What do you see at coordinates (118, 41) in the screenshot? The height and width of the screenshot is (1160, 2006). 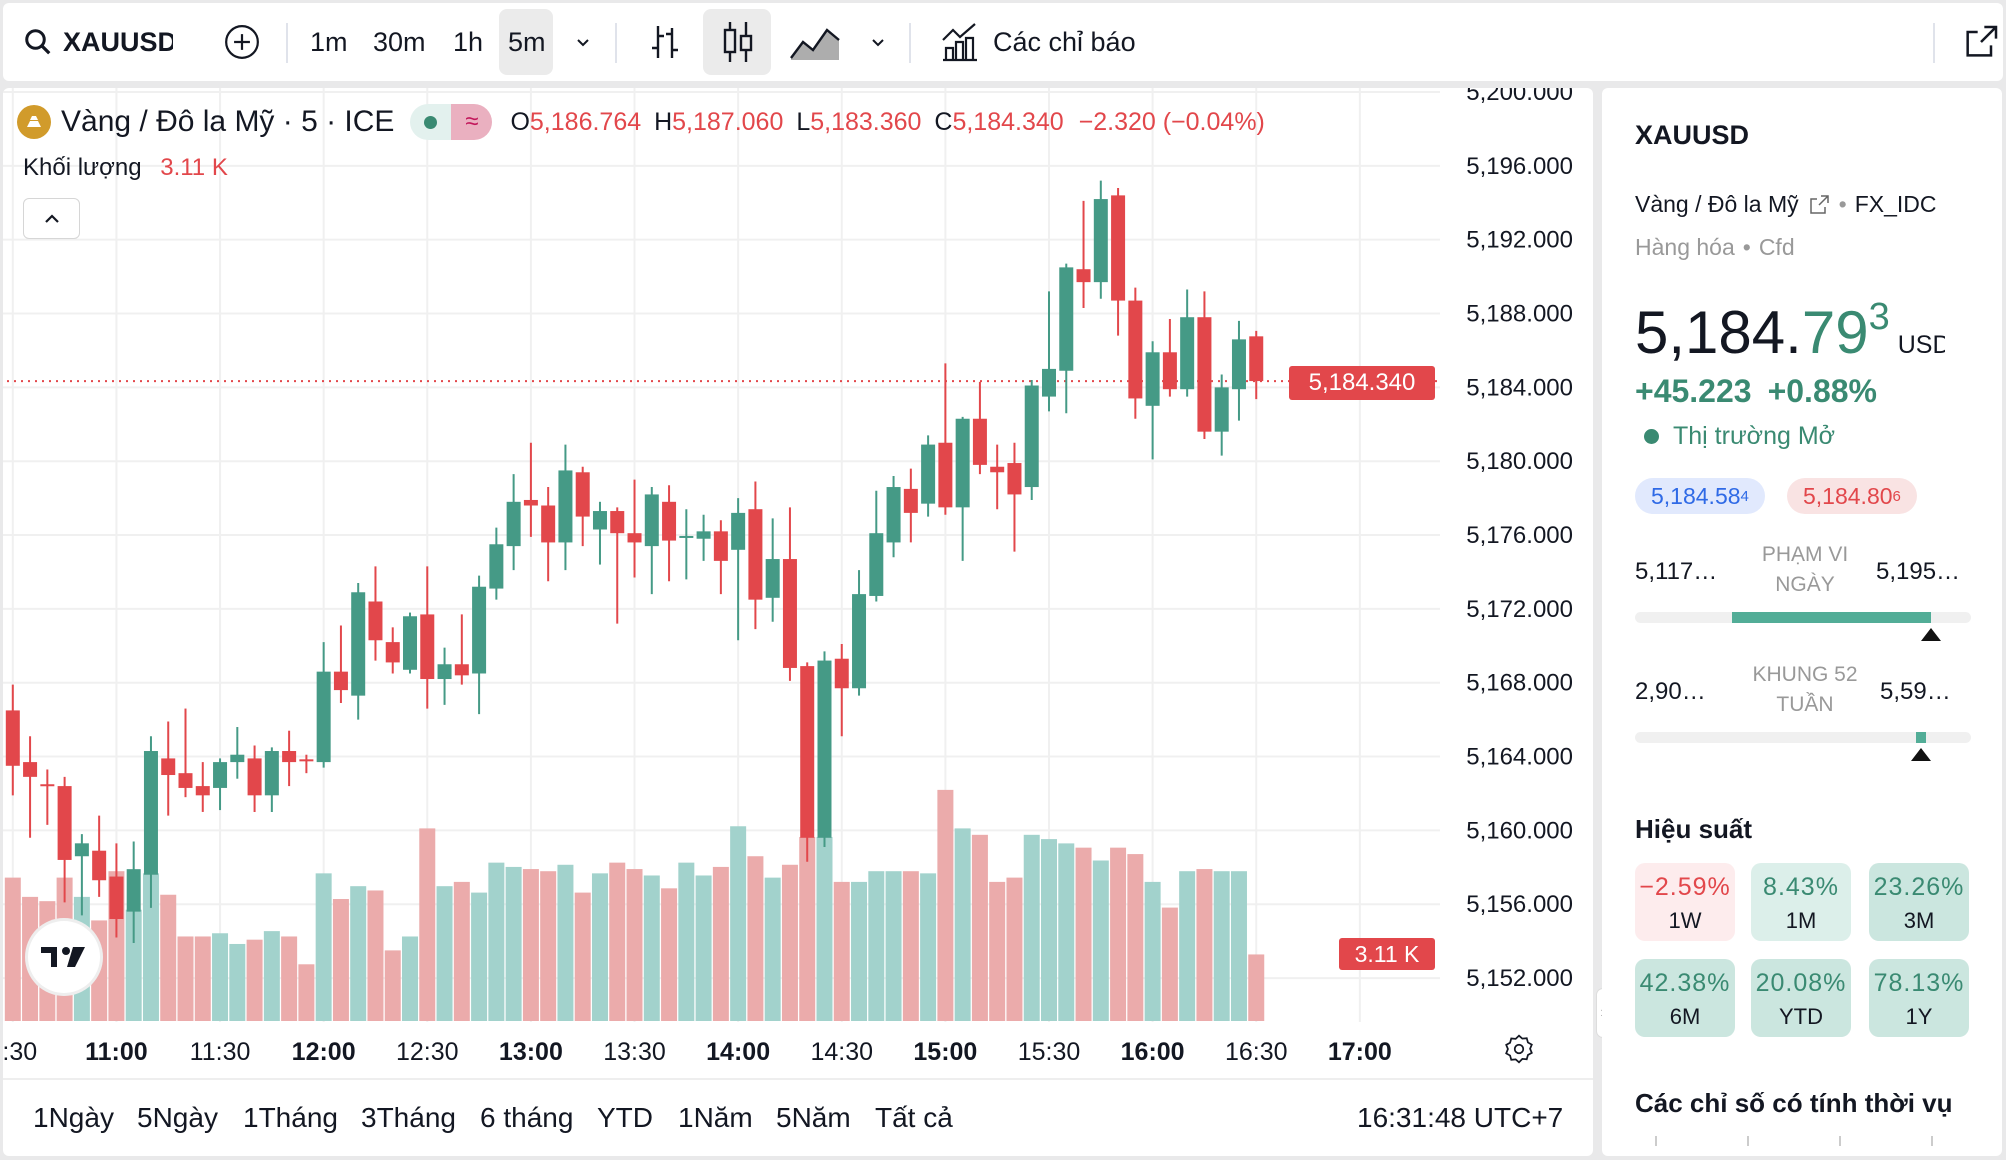 I see `symbol-input: XAUUSD` at bounding box center [118, 41].